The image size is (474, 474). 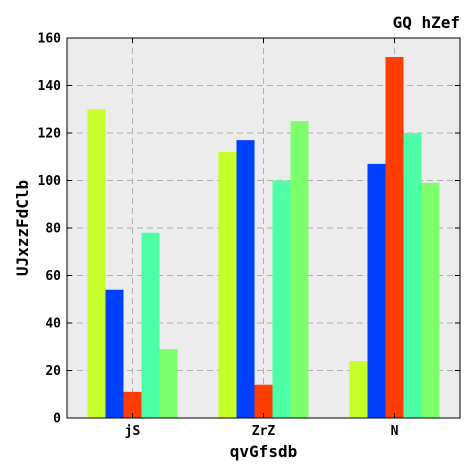 What do you see at coordinates (264, 431) in the screenshot?
I see `x-tick-label: ZrZ` at bounding box center [264, 431].